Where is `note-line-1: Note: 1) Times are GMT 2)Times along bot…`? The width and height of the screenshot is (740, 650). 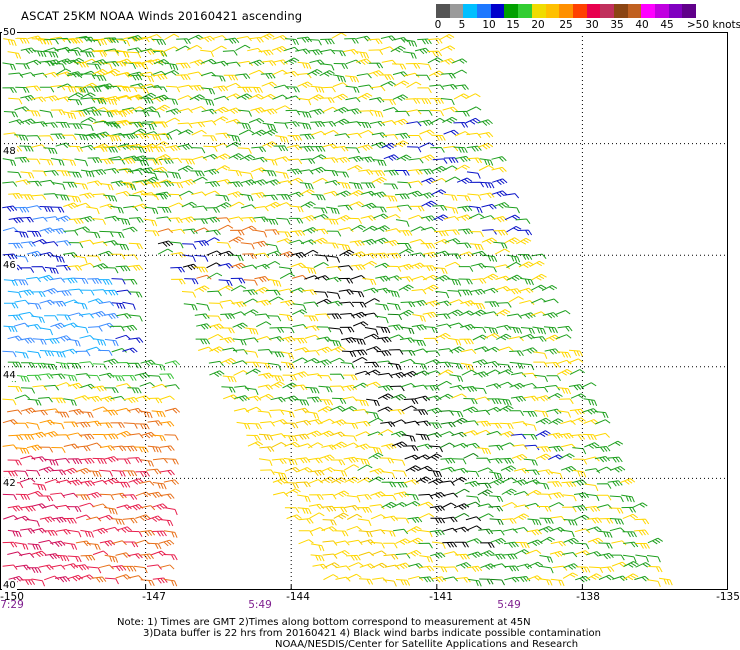 note-line-1: Note: 1) Times are GMT 2)Times along bot… is located at coordinates (324, 622).